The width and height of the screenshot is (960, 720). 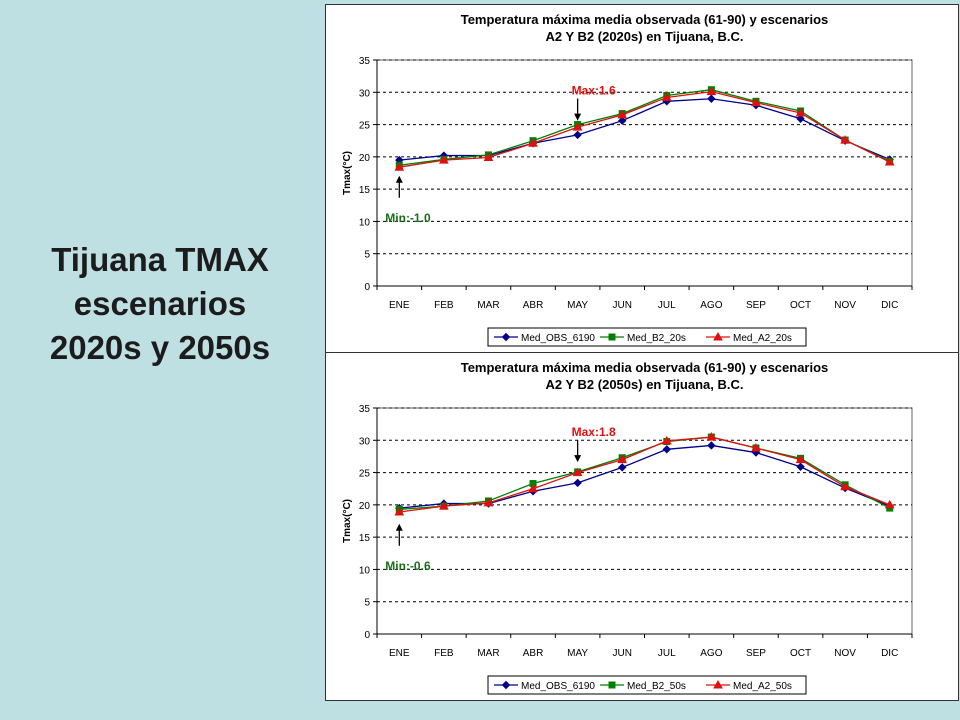 What do you see at coordinates (365, 61) in the screenshot?
I see `y-tick-label: 35` at bounding box center [365, 61].